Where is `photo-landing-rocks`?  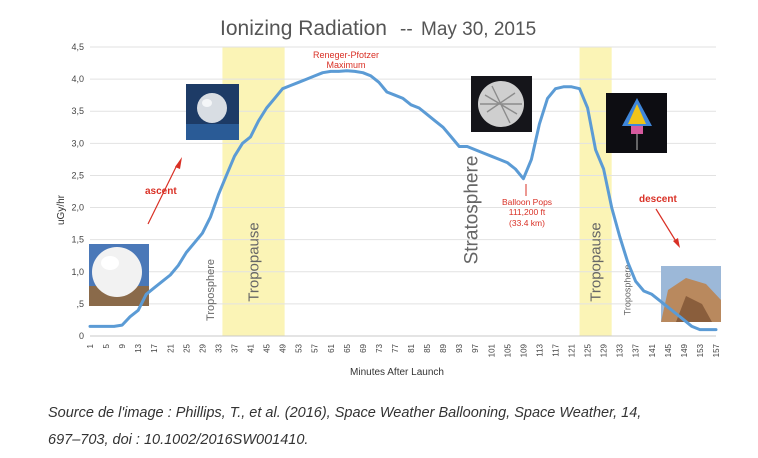
photo-landing-rocks is located at coordinates (691, 294).